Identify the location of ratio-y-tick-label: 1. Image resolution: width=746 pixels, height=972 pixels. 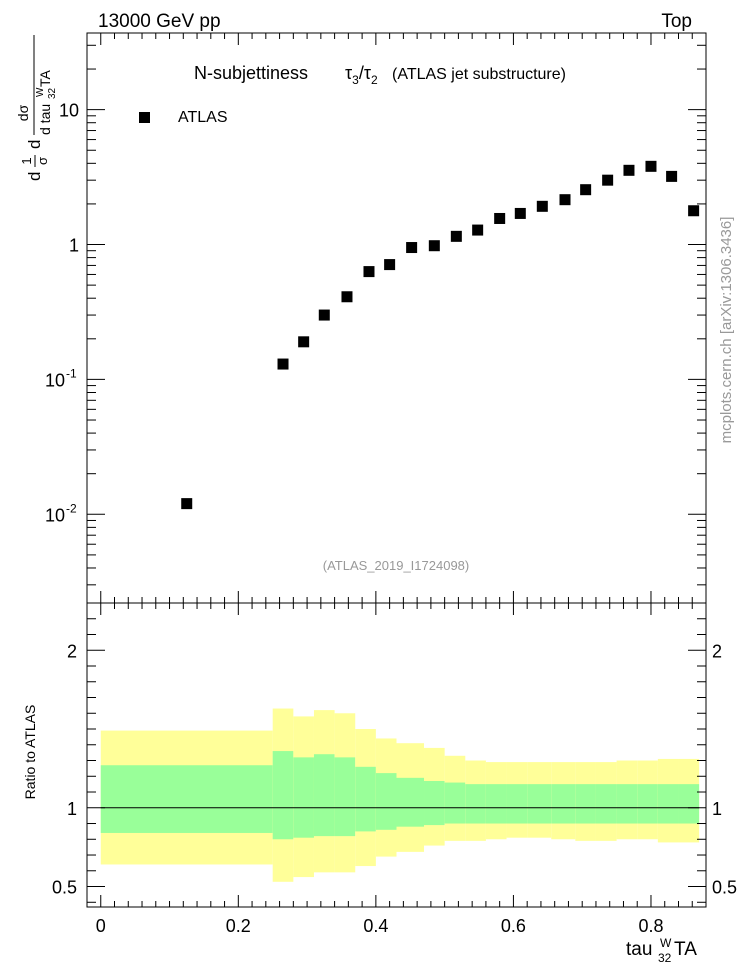
(72, 809).